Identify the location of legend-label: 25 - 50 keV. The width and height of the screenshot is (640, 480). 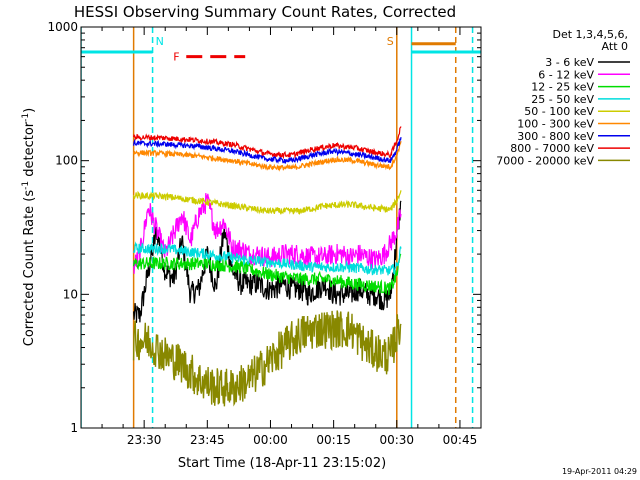
(562, 99).